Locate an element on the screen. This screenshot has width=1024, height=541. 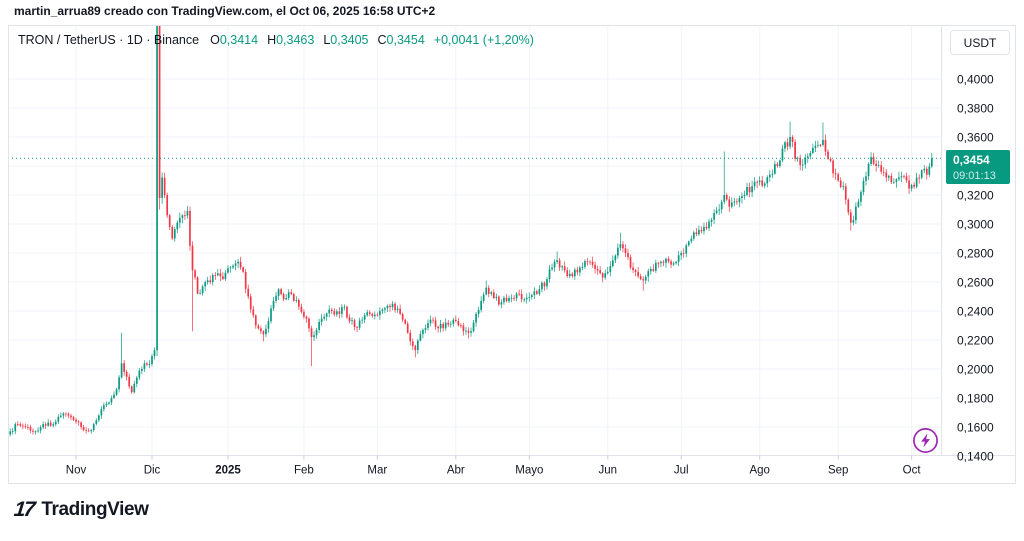
price-scale is located at coordinates (978, 240).